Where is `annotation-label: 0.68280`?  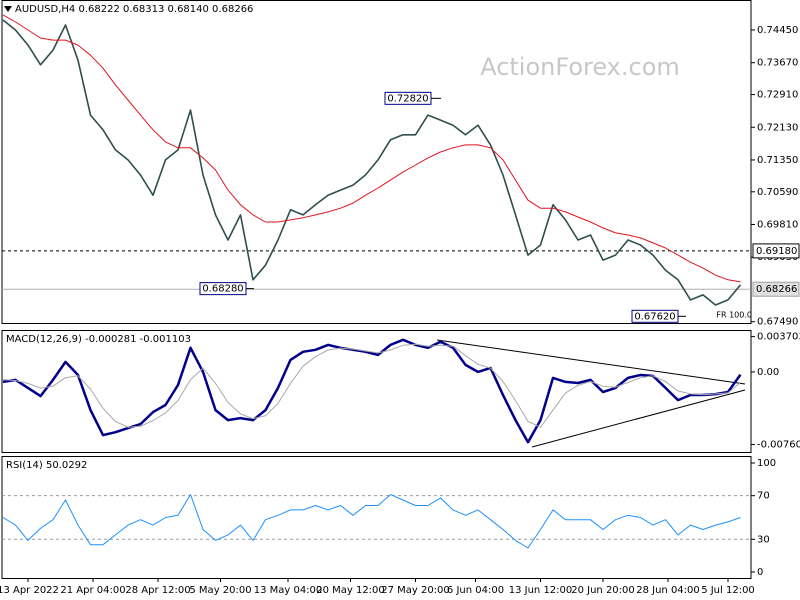 annotation-label: 0.68280 is located at coordinates (222, 289).